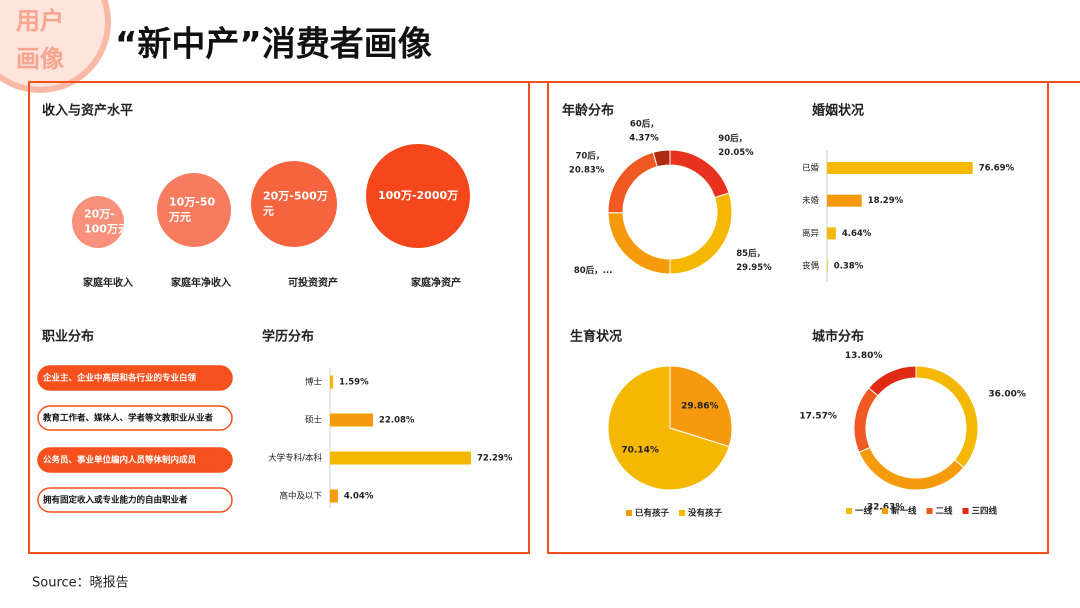 The width and height of the screenshot is (1080, 608). Describe the element at coordinates (736, 153) in the screenshot. I see `value-label: 20.05%` at that location.